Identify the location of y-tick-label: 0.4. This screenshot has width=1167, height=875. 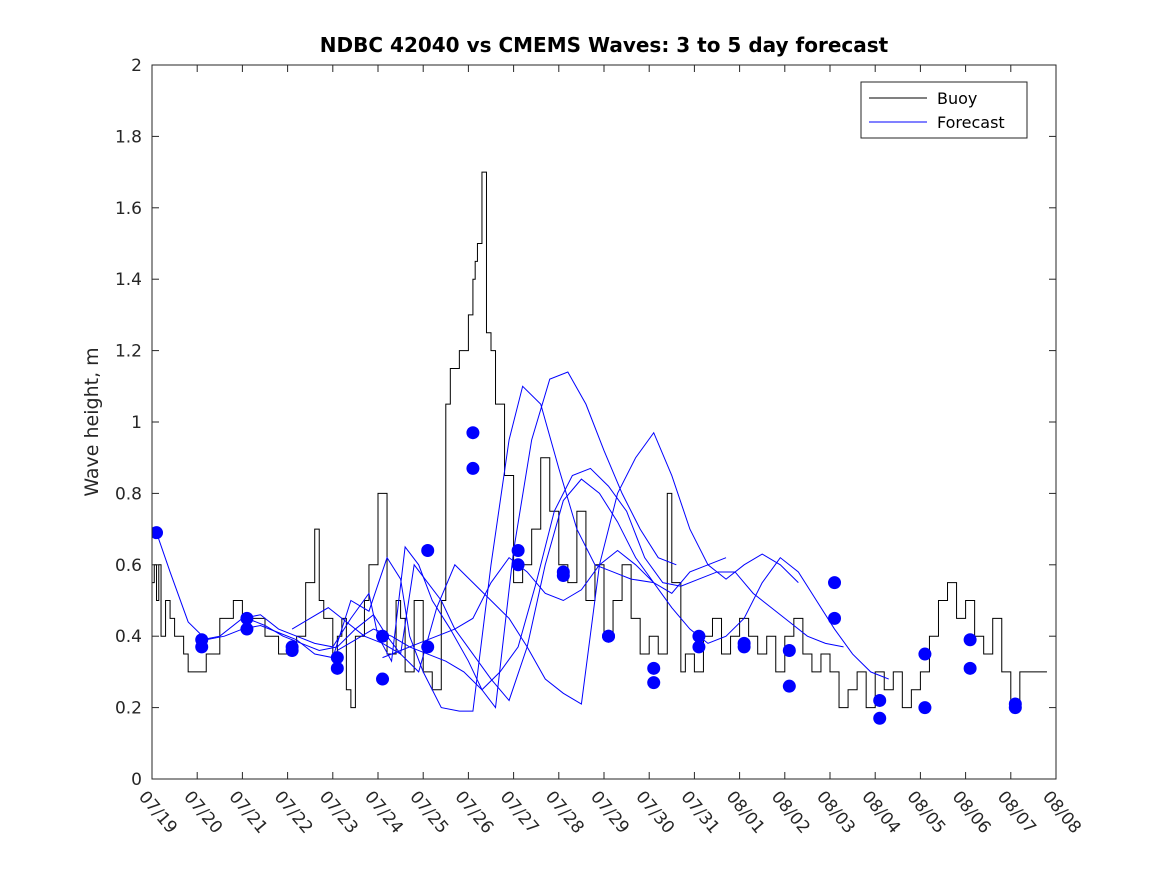
(128, 637).